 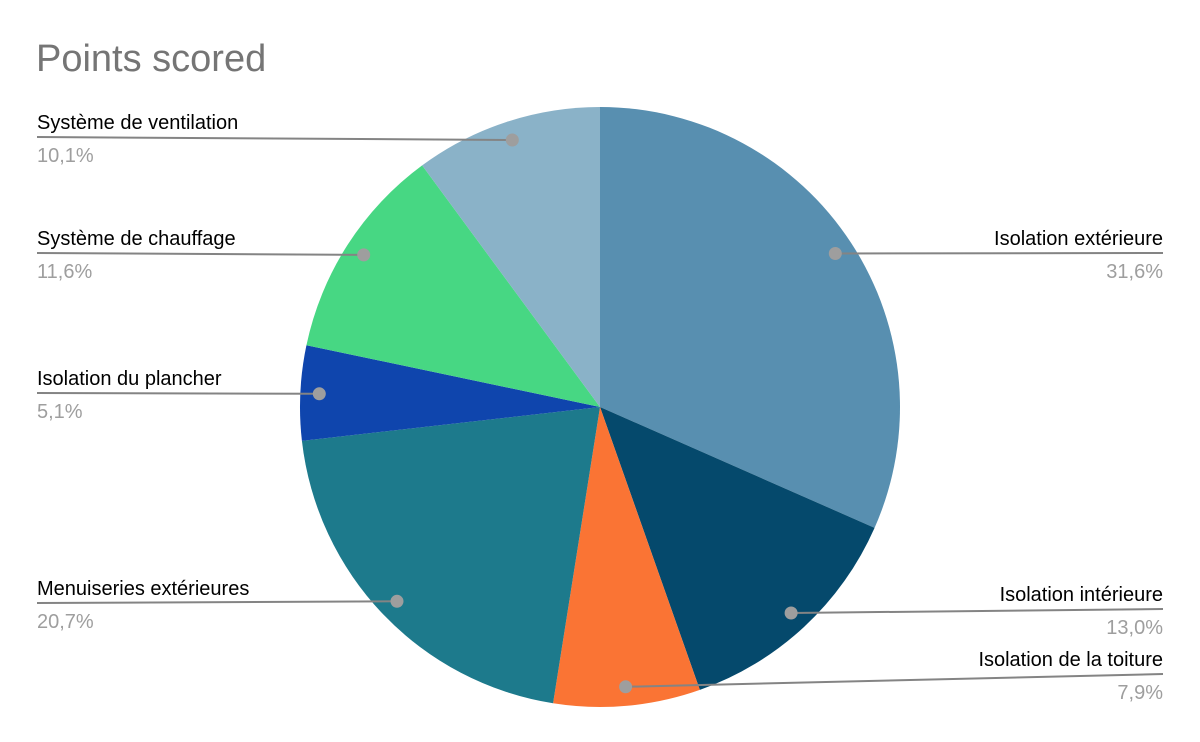 I want to click on callout-isolation-interieure: Isolation intérieure 13,0%, so click(x=1081, y=611).